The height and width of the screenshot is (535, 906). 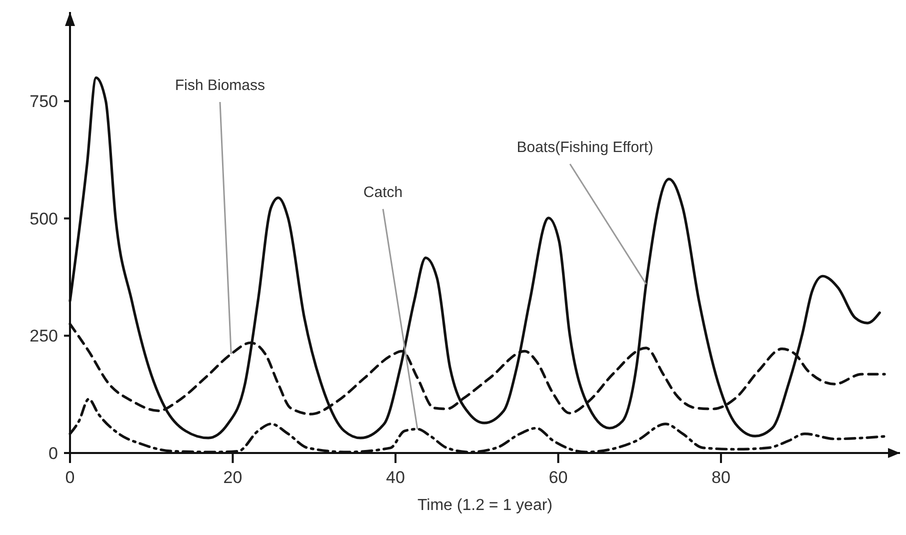 I want to click on x-axis-title: Time (1.2 = 1 year), so click(x=485, y=505).